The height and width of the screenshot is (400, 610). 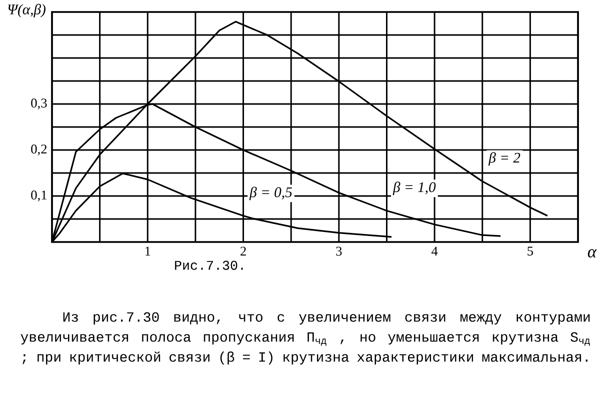 I want to click on y-tick-label: 0,2, so click(x=39, y=150).